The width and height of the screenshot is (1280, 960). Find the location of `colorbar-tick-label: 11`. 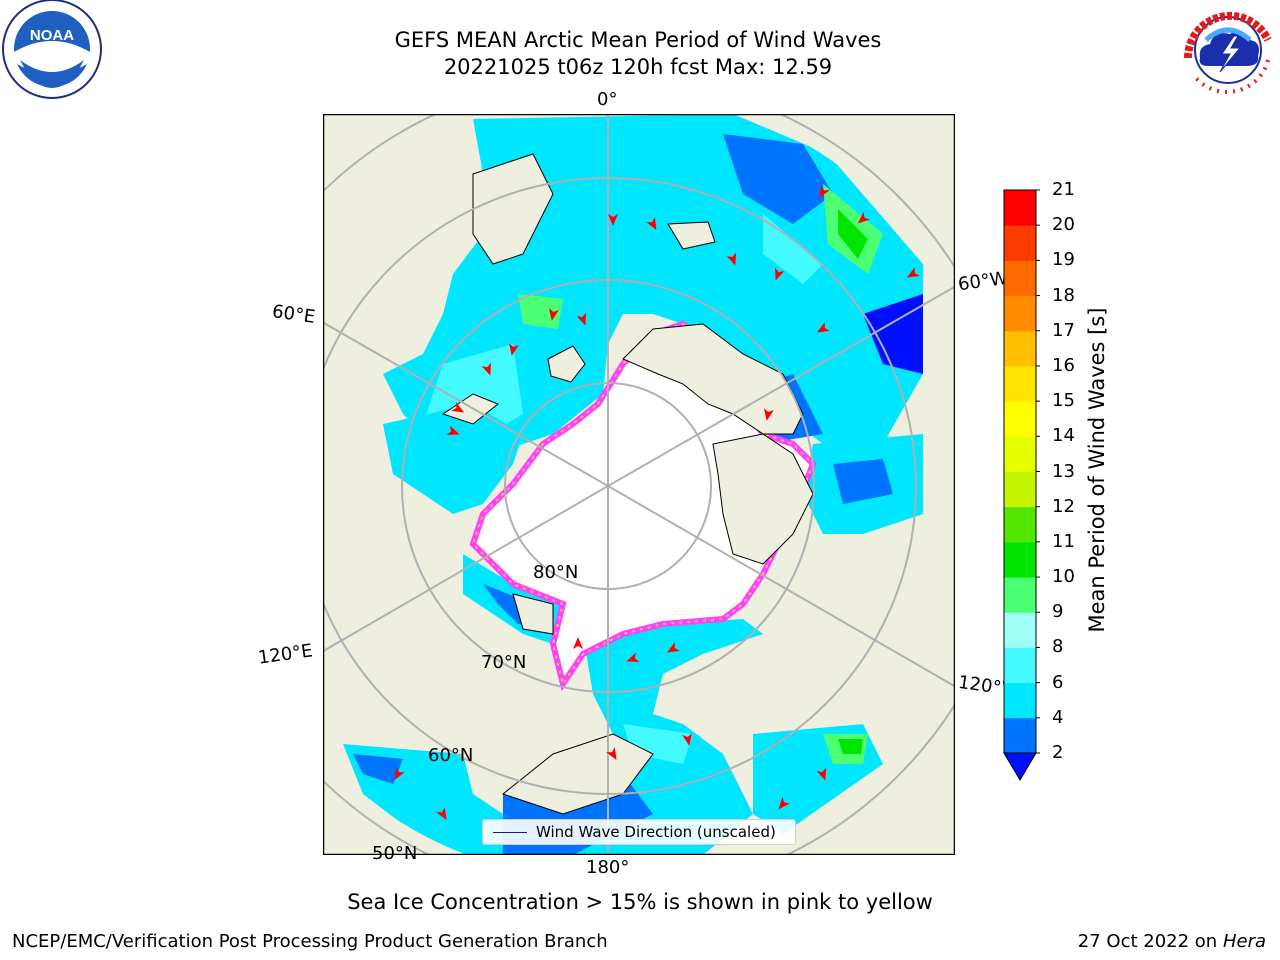

colorbar-tick-label: 11 is located at coordinates (1063, 541).